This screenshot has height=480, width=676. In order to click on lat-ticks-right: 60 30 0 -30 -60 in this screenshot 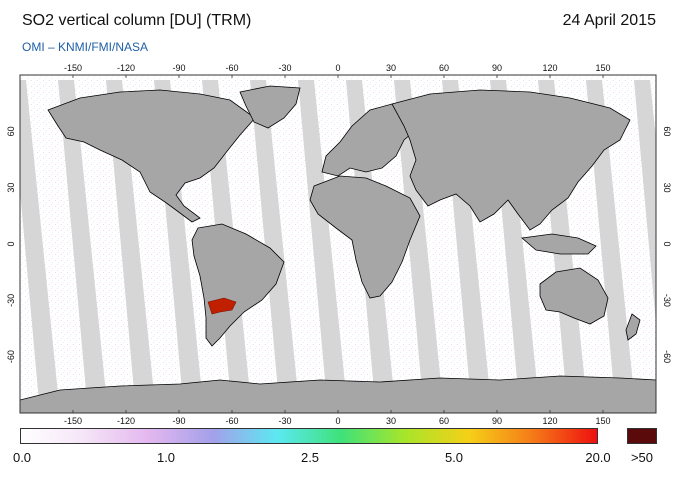, I will do `click(667, 244)`.